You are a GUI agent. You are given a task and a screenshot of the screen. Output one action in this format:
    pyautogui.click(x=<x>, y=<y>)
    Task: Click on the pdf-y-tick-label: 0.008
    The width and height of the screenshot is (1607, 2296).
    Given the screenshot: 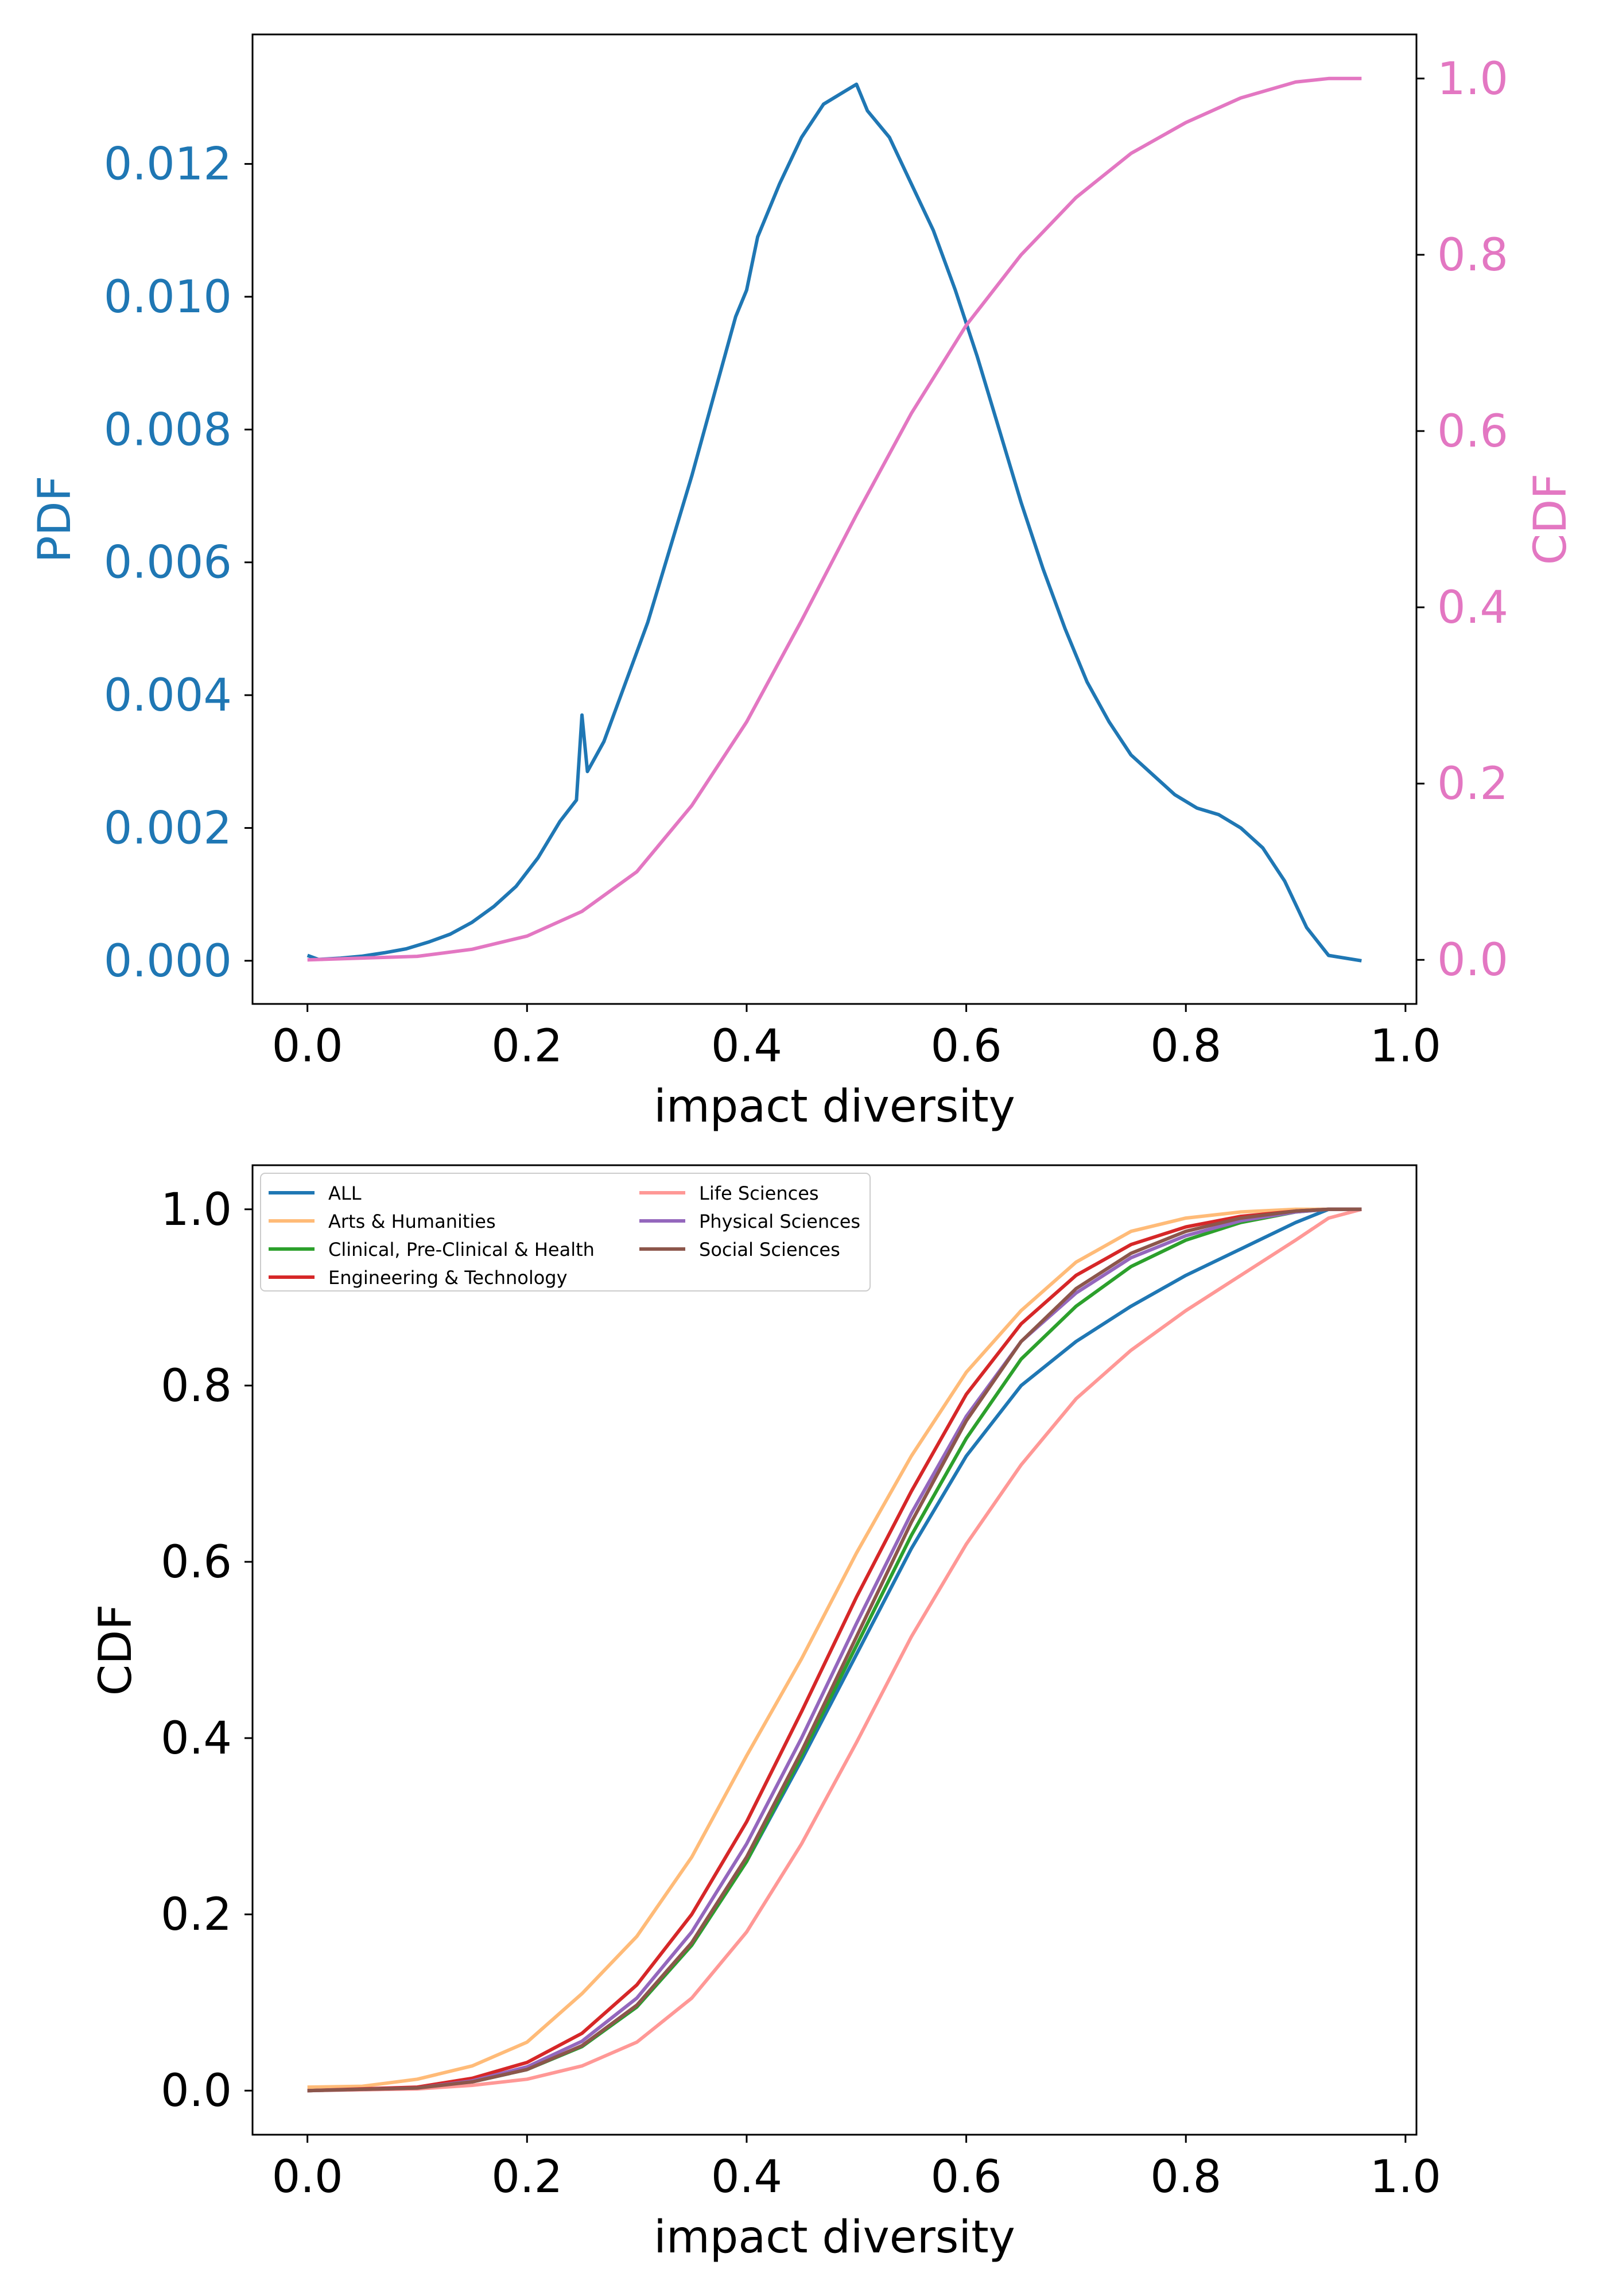 What is the action you would take?
    pyautogui.click(x=168, y=430)
    